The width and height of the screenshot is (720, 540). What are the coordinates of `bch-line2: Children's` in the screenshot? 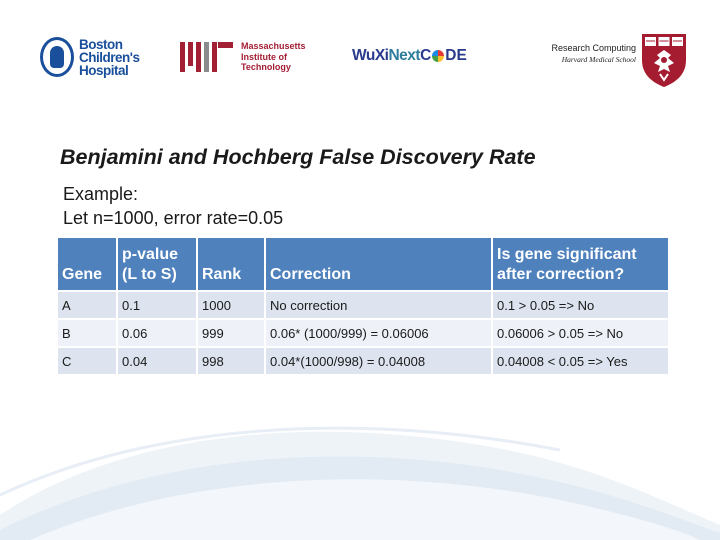 It's located at (109, 57).